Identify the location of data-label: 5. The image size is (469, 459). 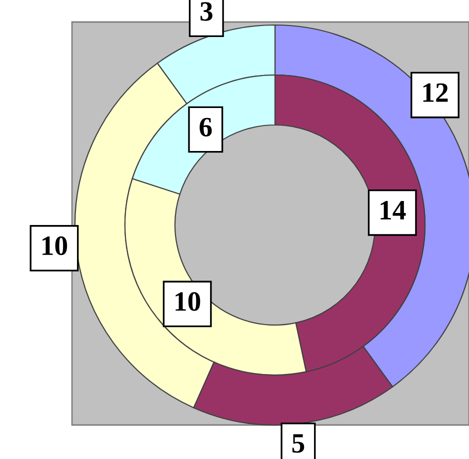
(298, 443).